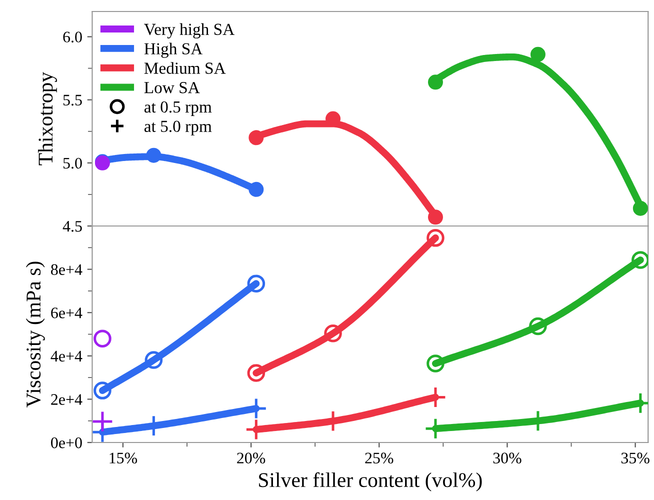  Describe the element at coordinates (635, 458) in the screenshot. I see `x-tick-label: 35%` at that location.